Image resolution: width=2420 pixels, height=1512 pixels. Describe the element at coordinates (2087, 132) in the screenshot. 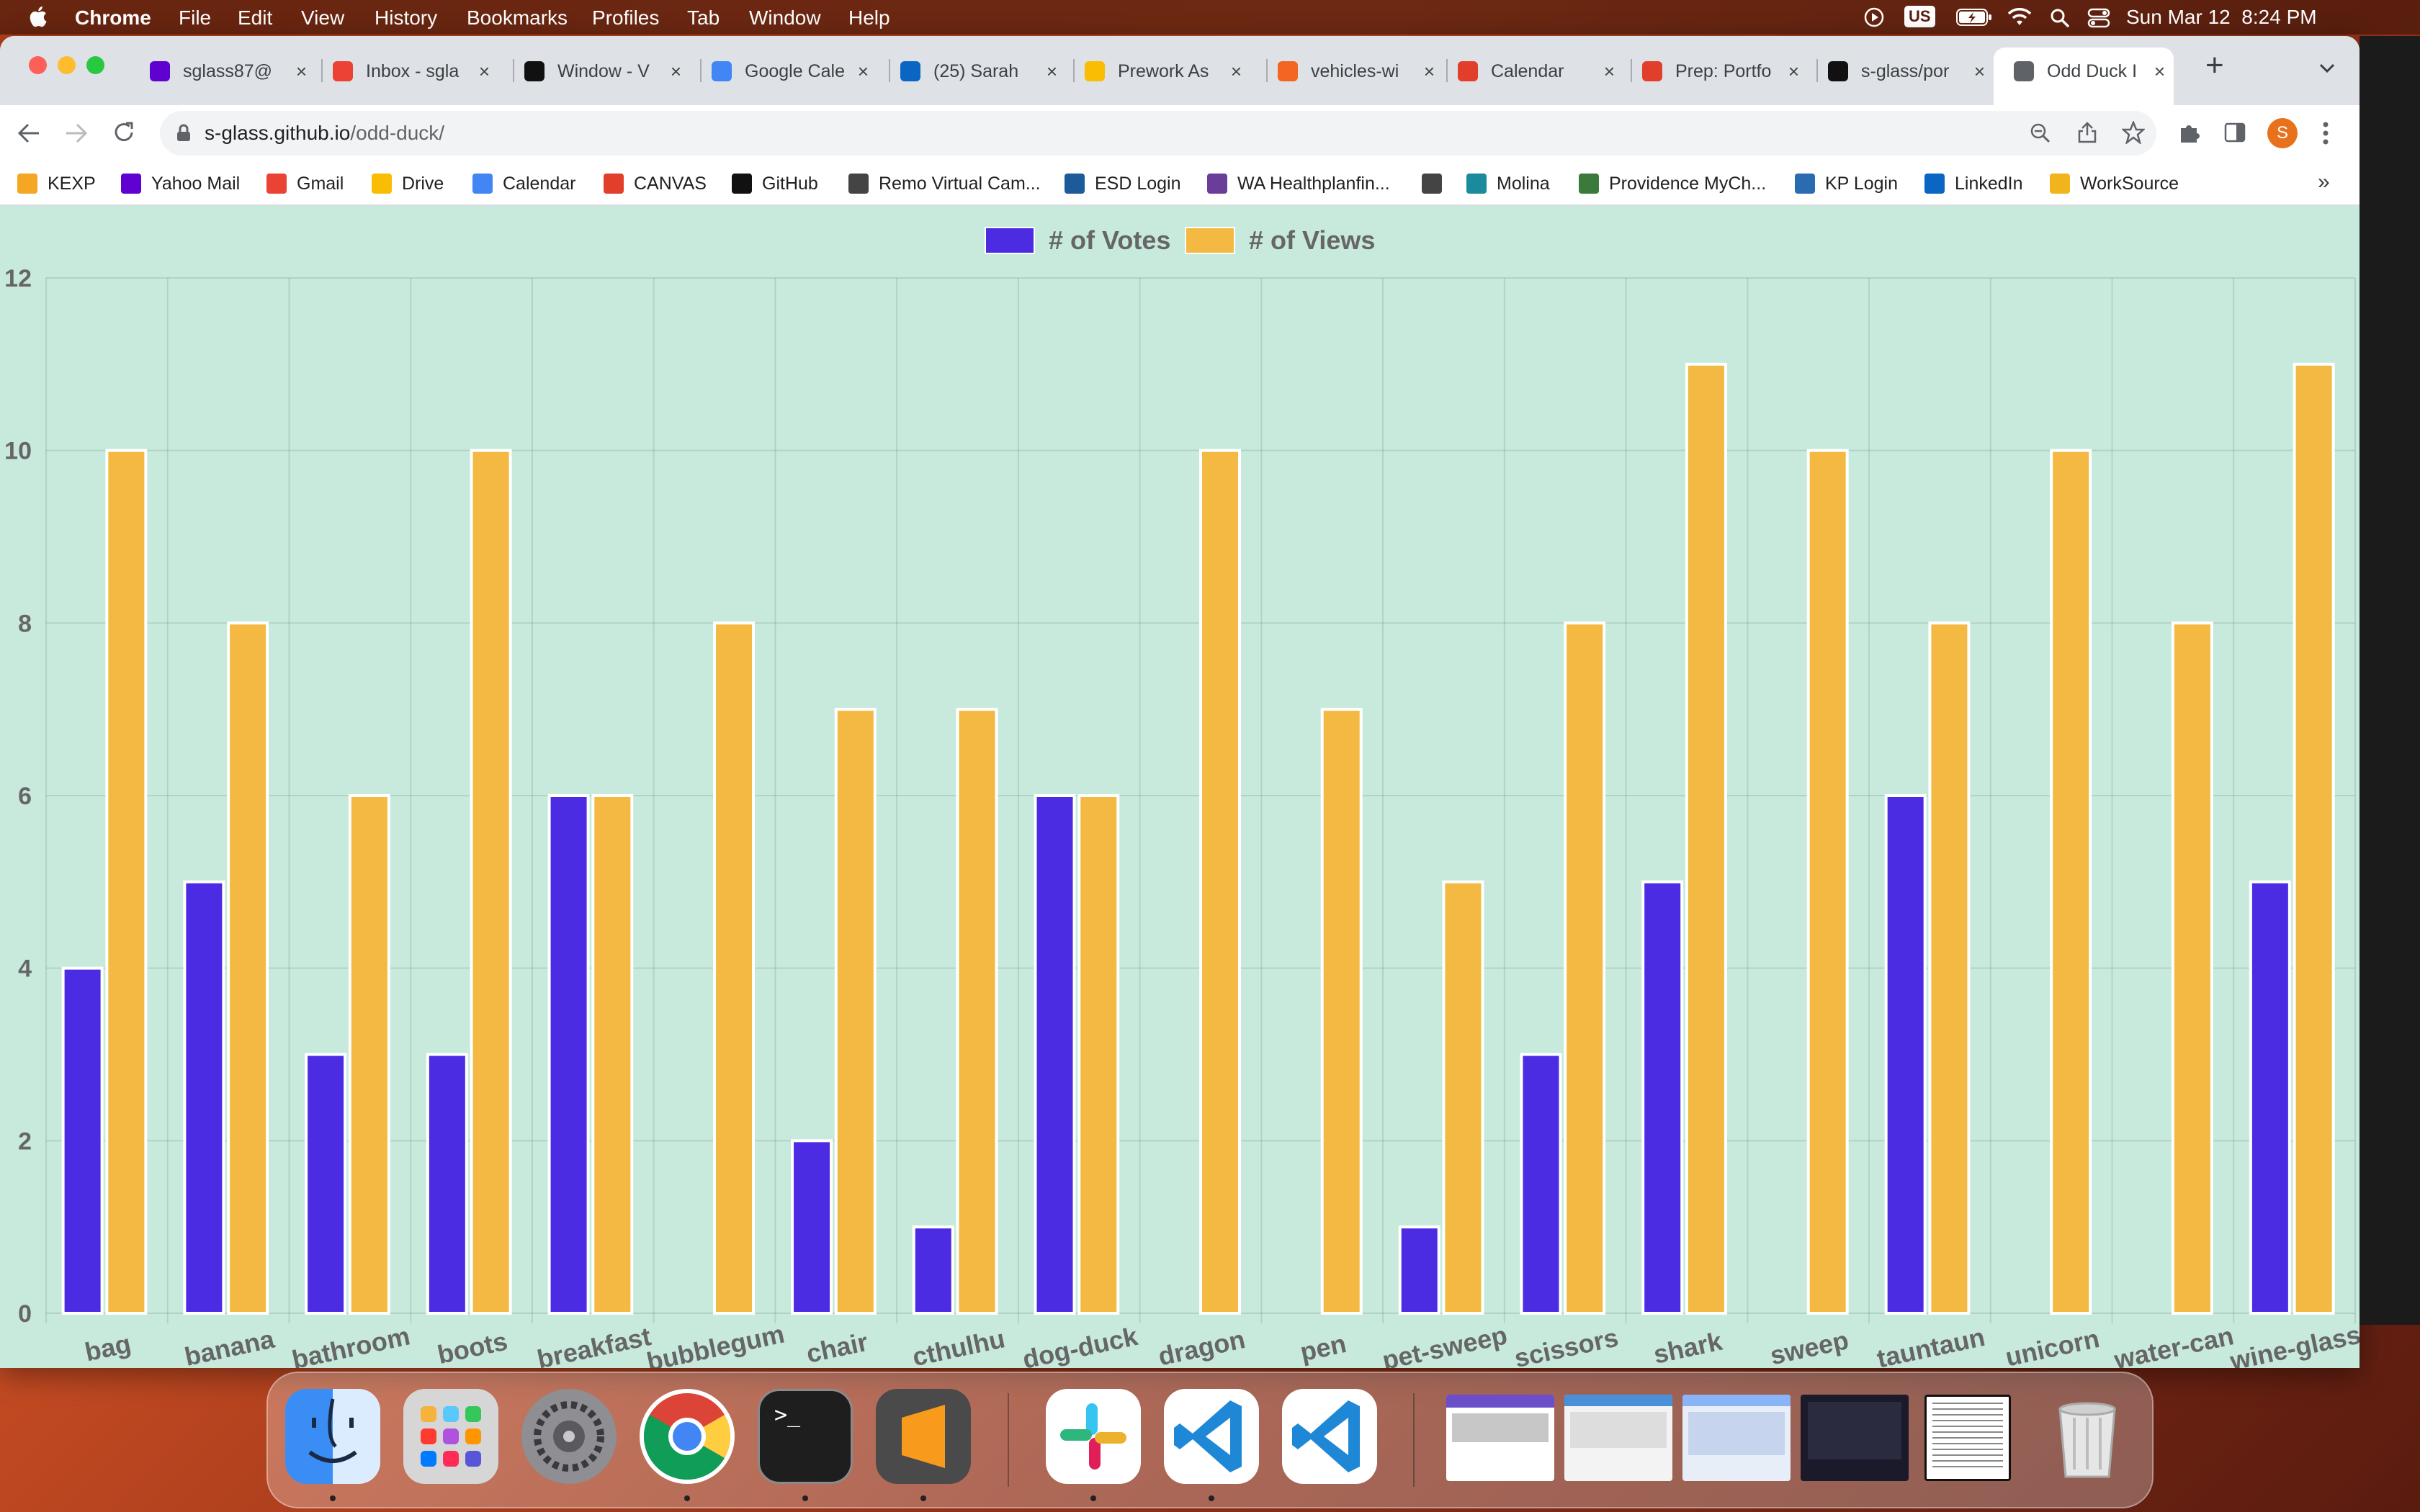

I see `share-icon` at that location.